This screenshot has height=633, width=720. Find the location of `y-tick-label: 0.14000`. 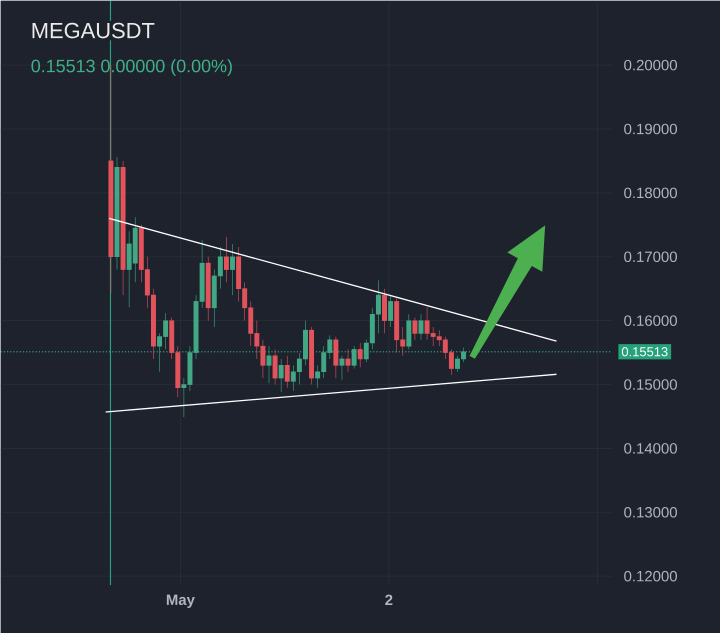

y-tick-label: 0.14000 is located at coordinates (650, 448).